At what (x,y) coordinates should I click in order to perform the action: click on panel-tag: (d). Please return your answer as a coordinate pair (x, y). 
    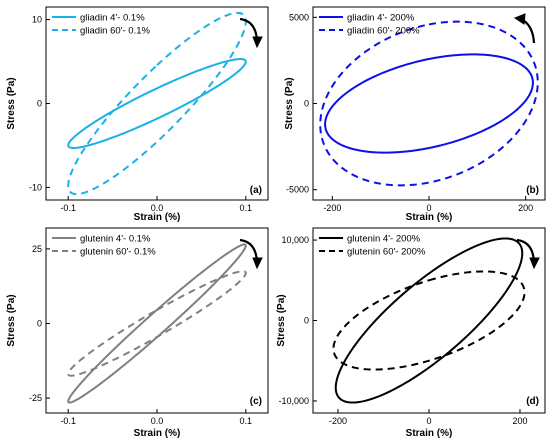
    Looking at the image, I should click on (532, 401).